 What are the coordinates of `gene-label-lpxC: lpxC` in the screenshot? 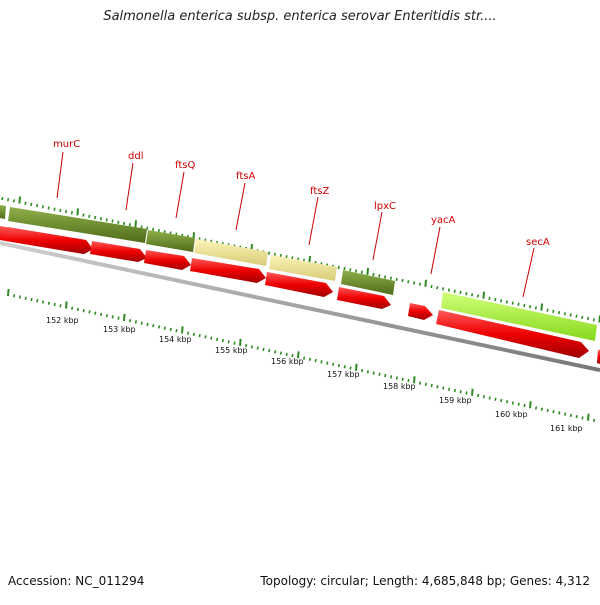 It's located at (384, 231).